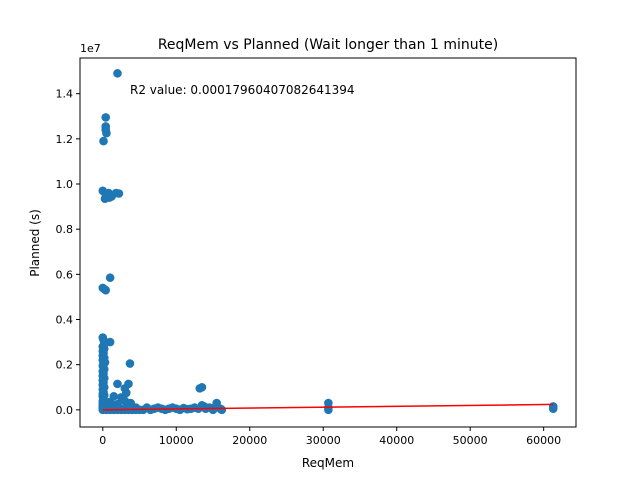 The height and width of the screenshot is (480, 640). I want to click on x-tick-label: 30000, so click(323, 440).